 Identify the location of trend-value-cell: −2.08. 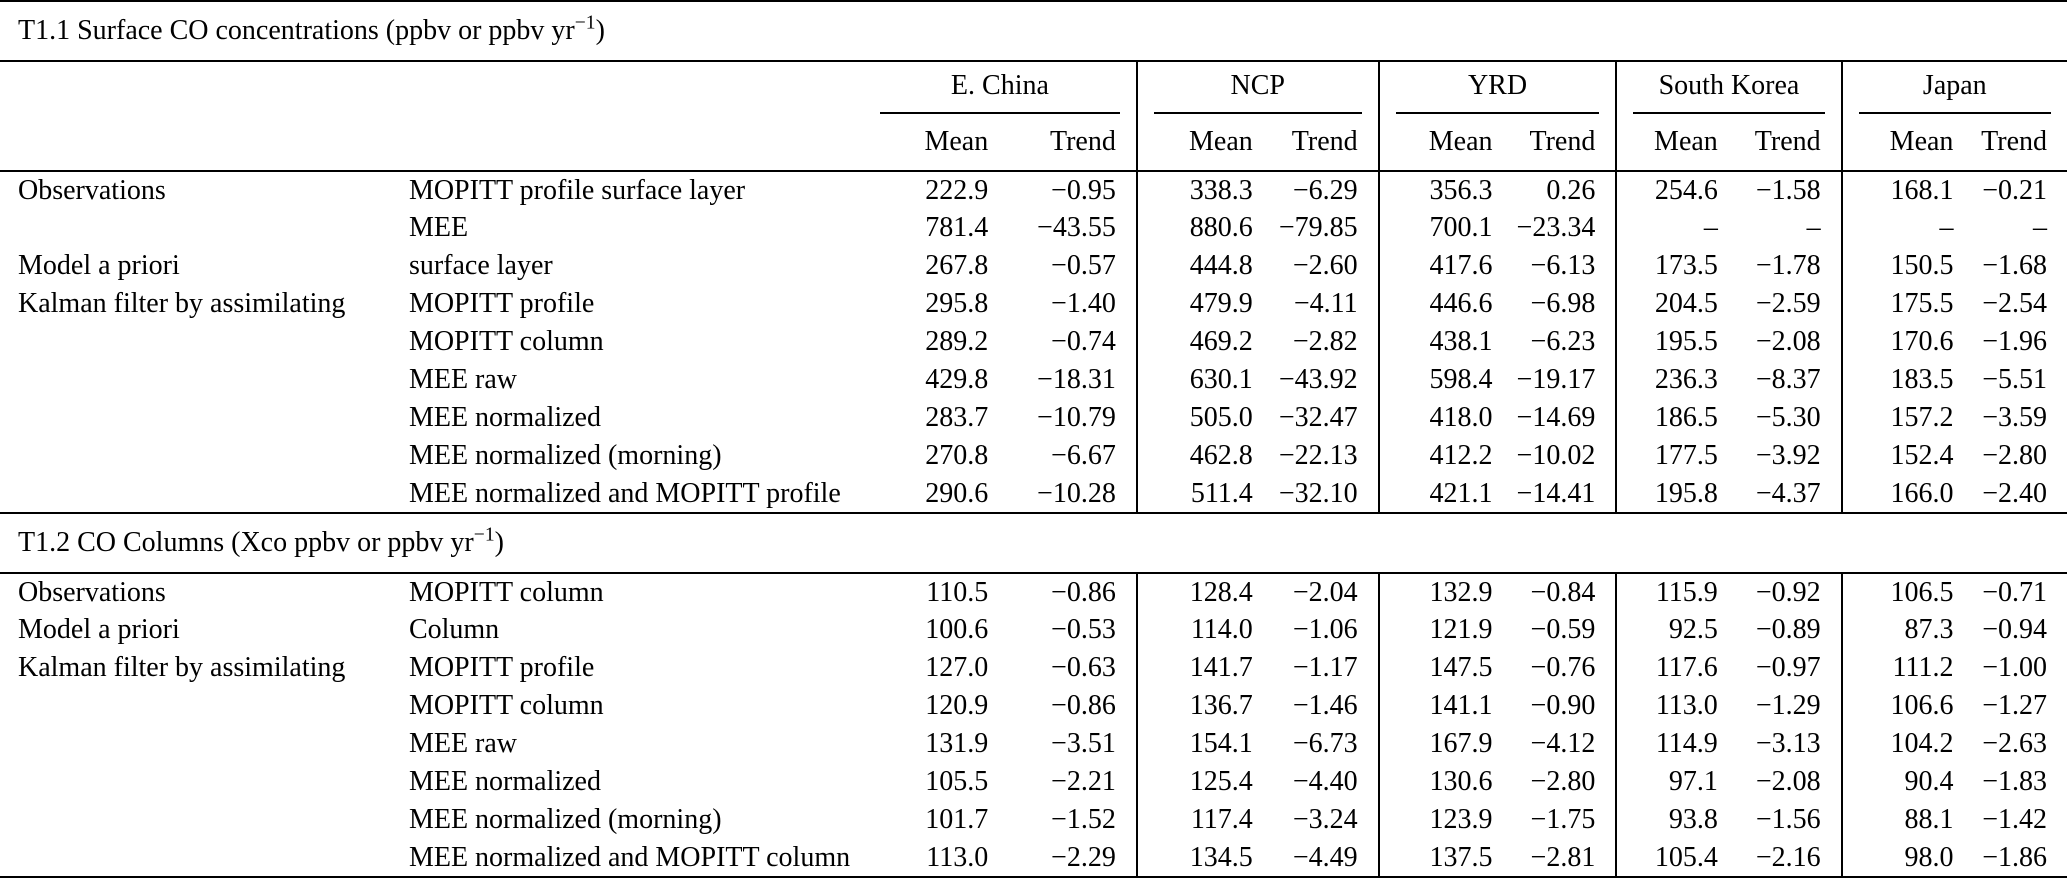
(1788, 341).